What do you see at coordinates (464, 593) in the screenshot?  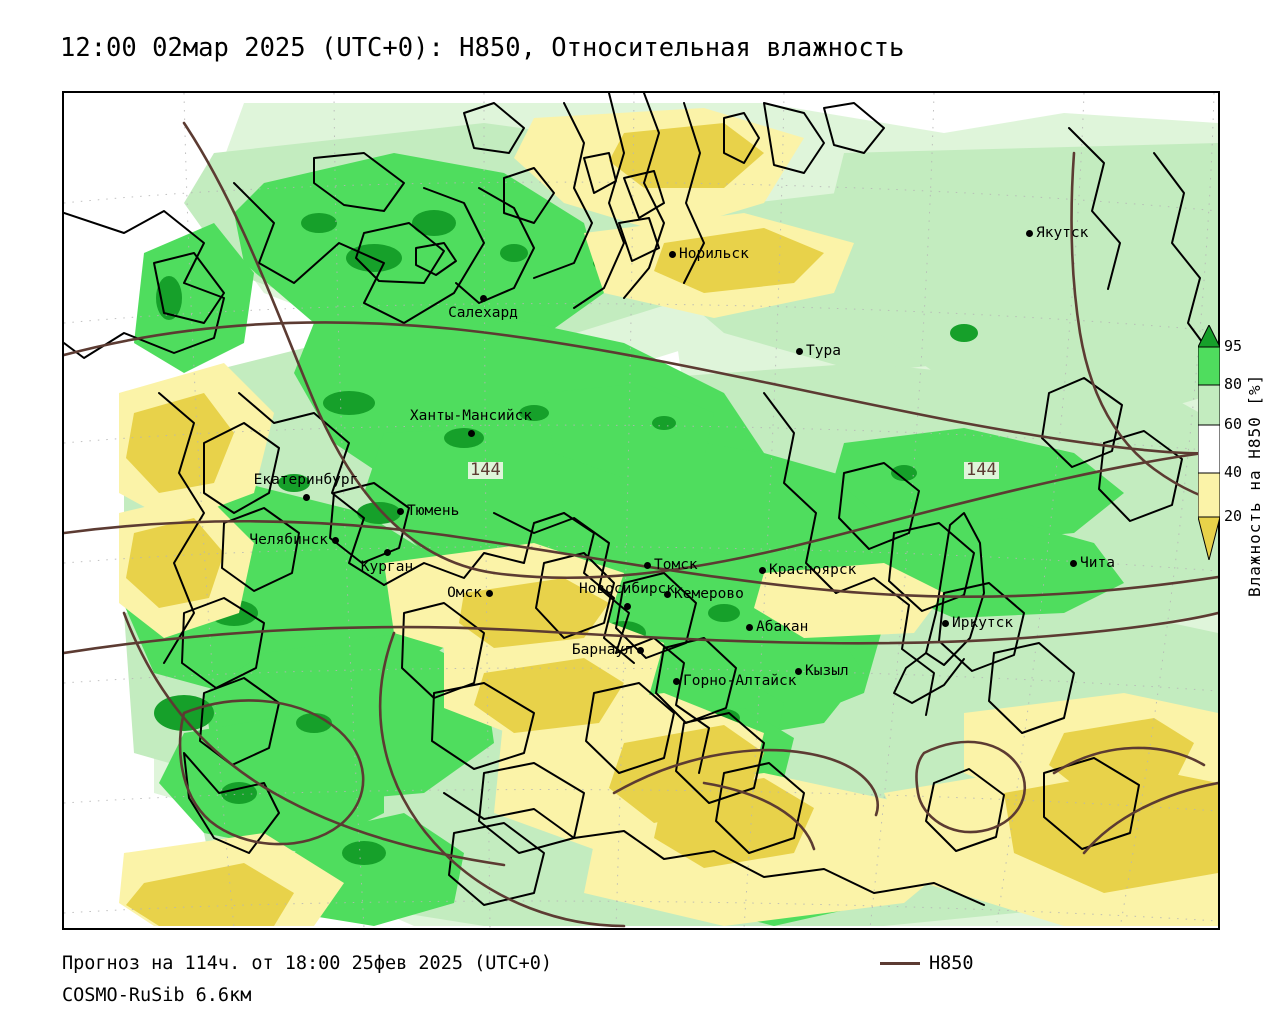 I see `city-label: Омск` at bounding box center [464, 593].